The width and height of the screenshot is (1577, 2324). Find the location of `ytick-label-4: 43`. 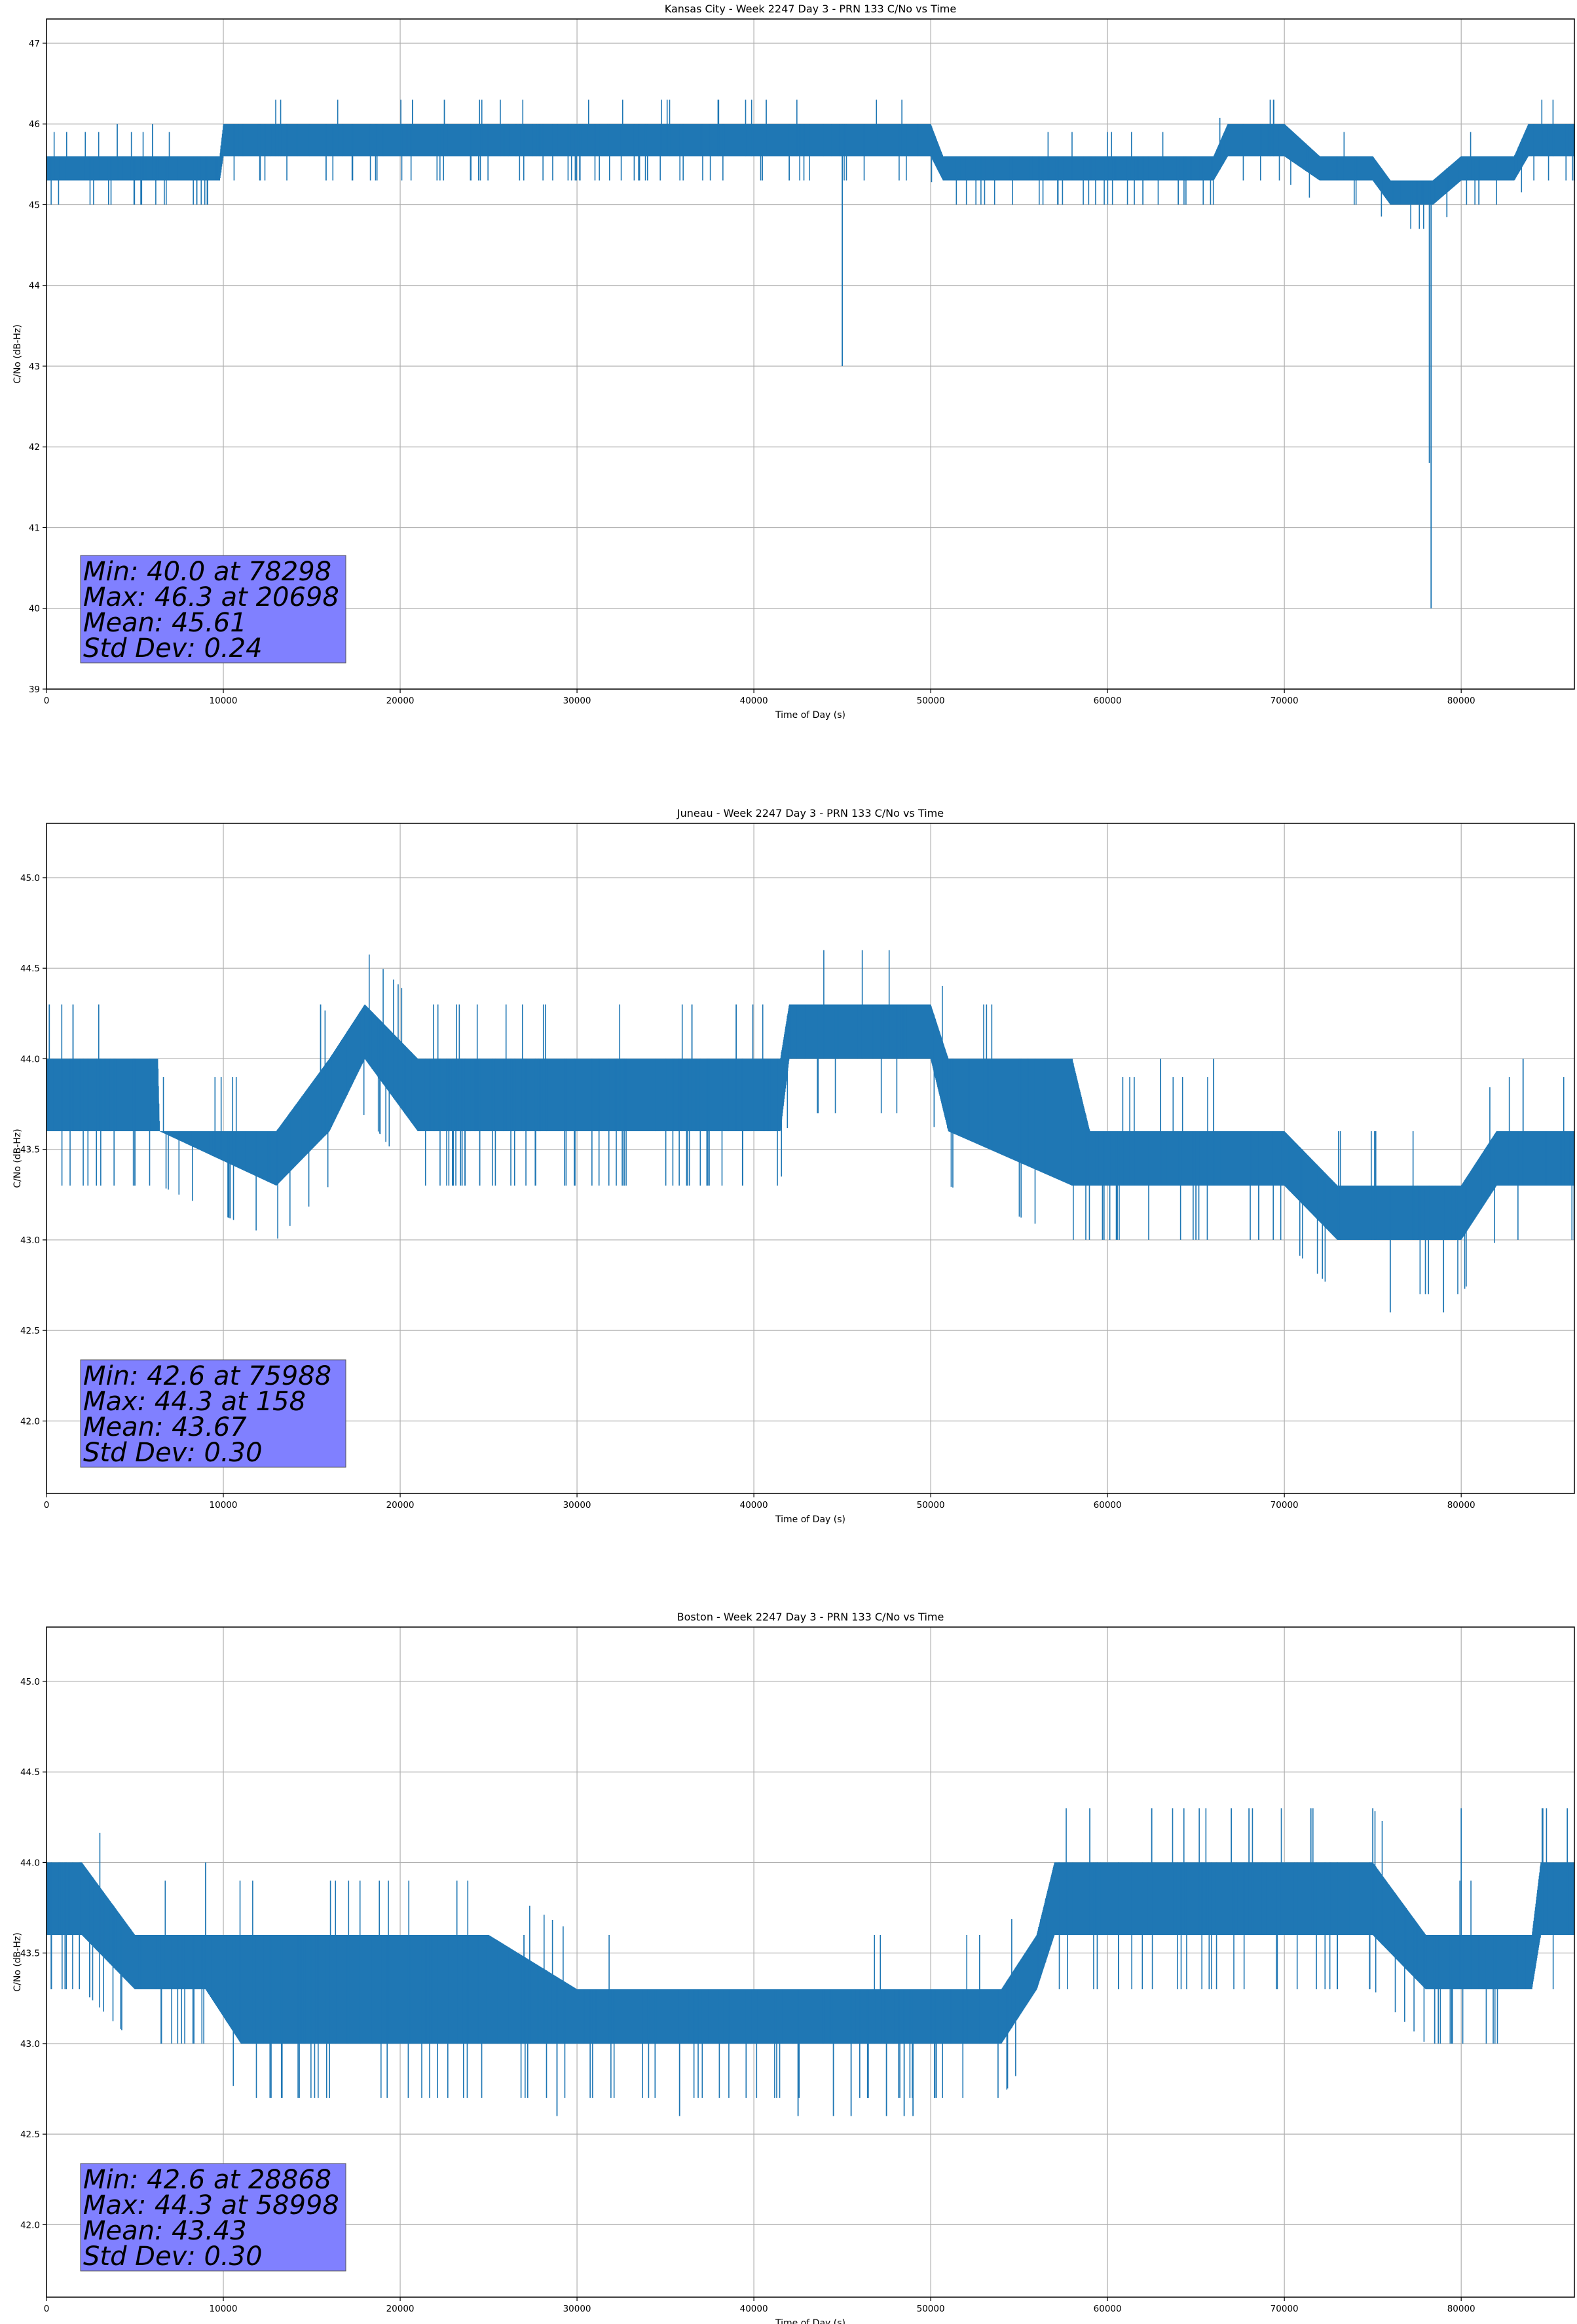

ytick-label-4: 43 is located at coordinates (34, 367).